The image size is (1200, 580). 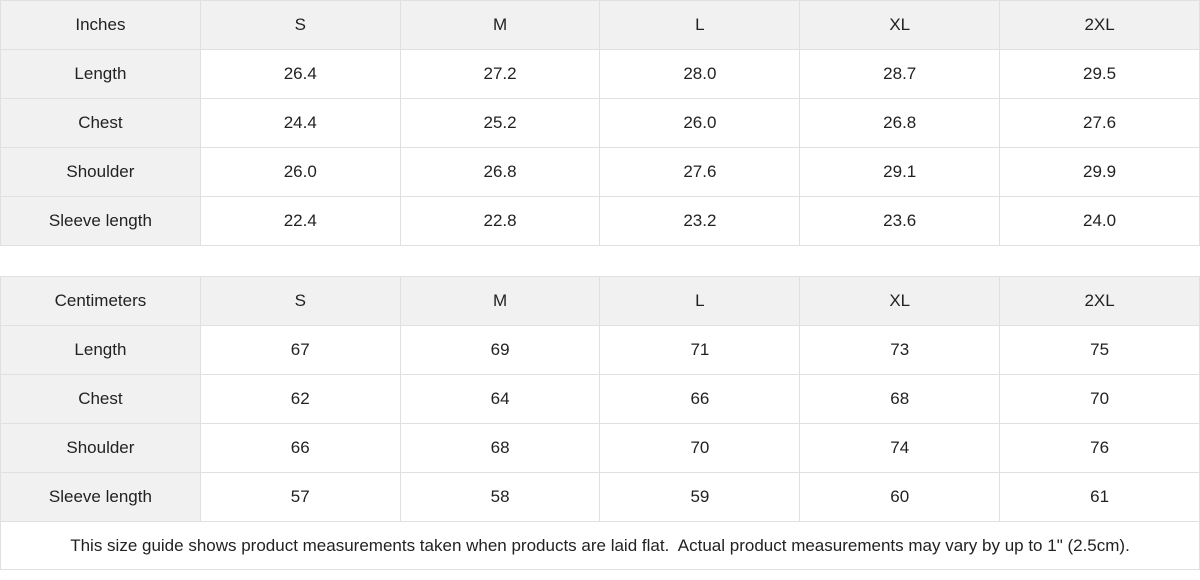 I want to click on measurement-cell: 73, so click(x=900, y=350).